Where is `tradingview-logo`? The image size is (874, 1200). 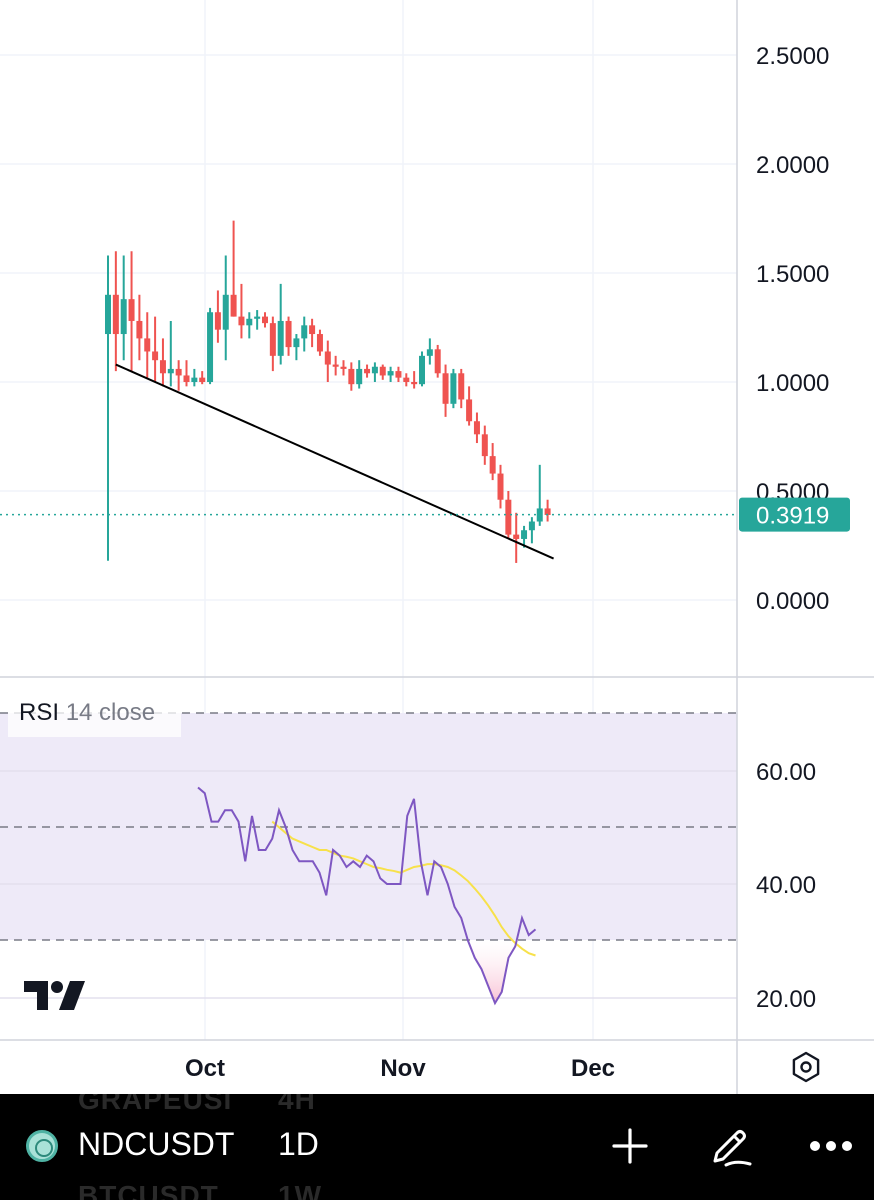 tradingview-logo is located at coordinates (54, 995).